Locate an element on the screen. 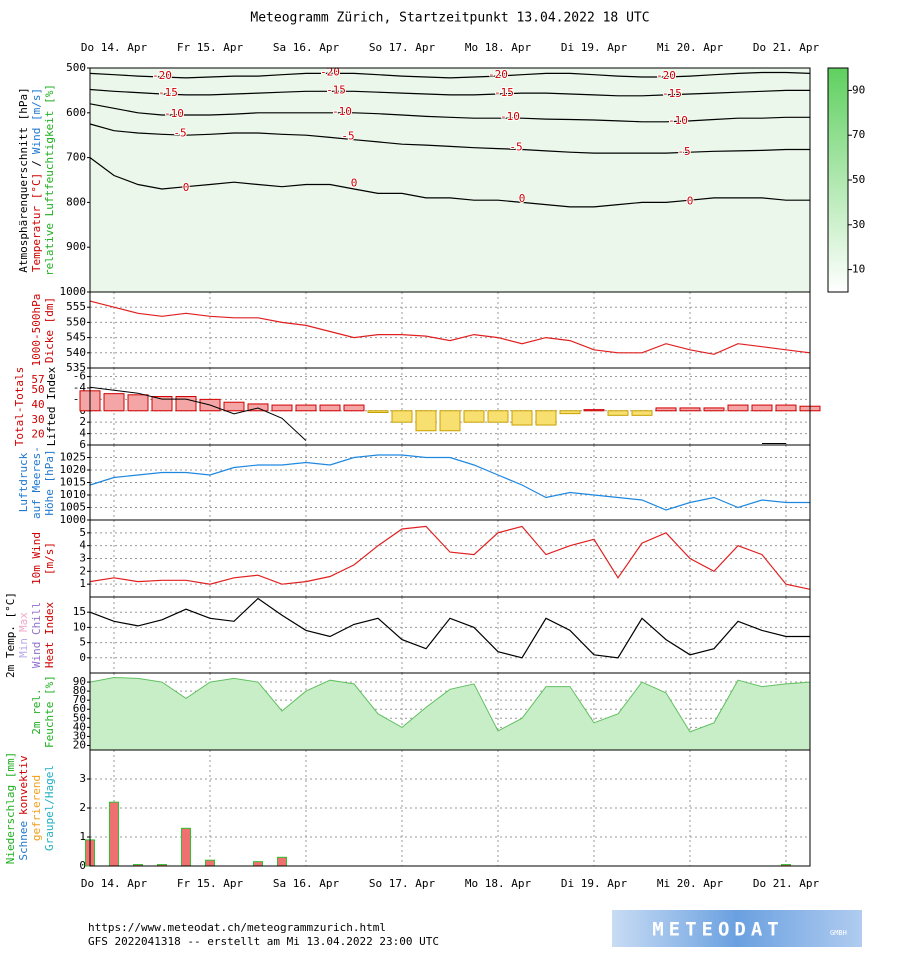  day-label-top: Do 21. Apr is located at coordinates (786, 47).